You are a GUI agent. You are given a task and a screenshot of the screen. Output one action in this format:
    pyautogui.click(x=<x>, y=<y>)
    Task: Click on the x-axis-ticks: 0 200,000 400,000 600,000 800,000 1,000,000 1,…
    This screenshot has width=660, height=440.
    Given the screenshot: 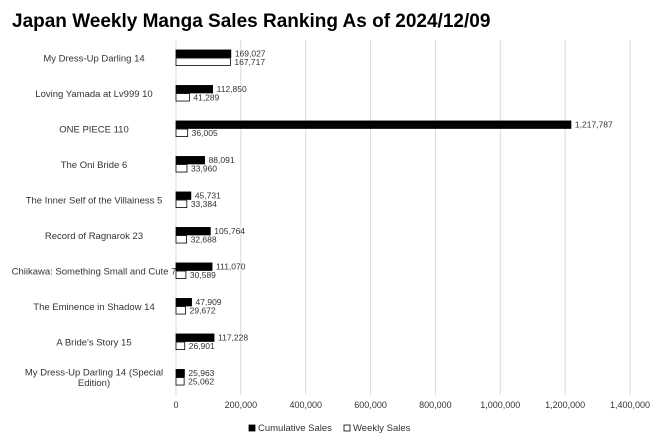 What is the action you would take?
    pyautogui.click(x=411, y=405)
    